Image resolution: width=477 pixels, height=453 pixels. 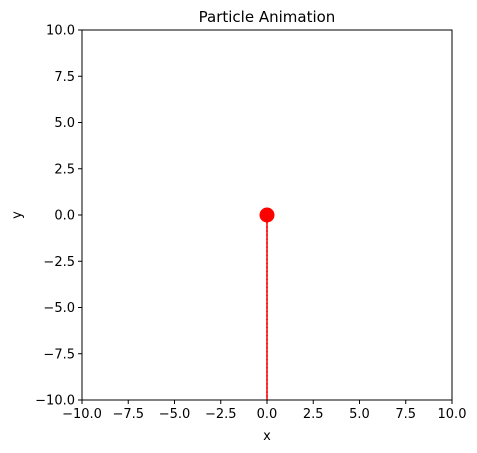 What do you see at coordinates (60, 31) in the screenshot?
I see `y-tick-label: 10.0` at bounding box center [60, 31].